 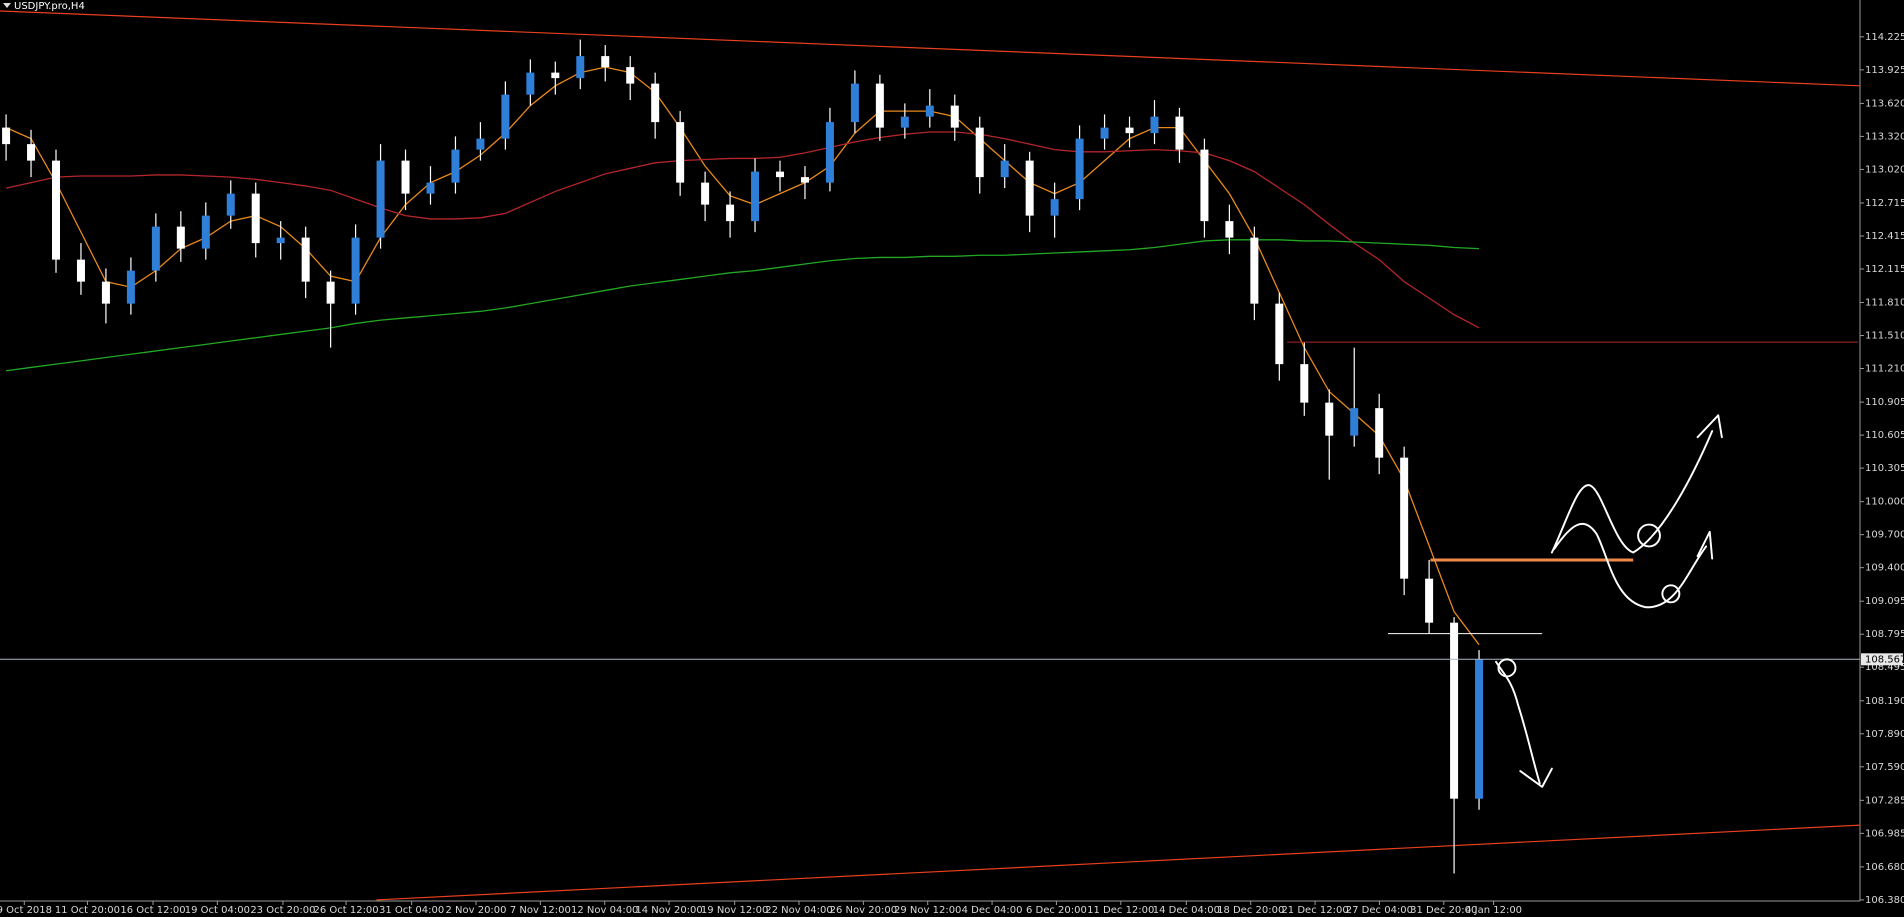 What do you see at coordinates (87, 910) in the screenshot?
I see `x-tick-label: 11 Oct 20:00` at bounding box center [87, 910].